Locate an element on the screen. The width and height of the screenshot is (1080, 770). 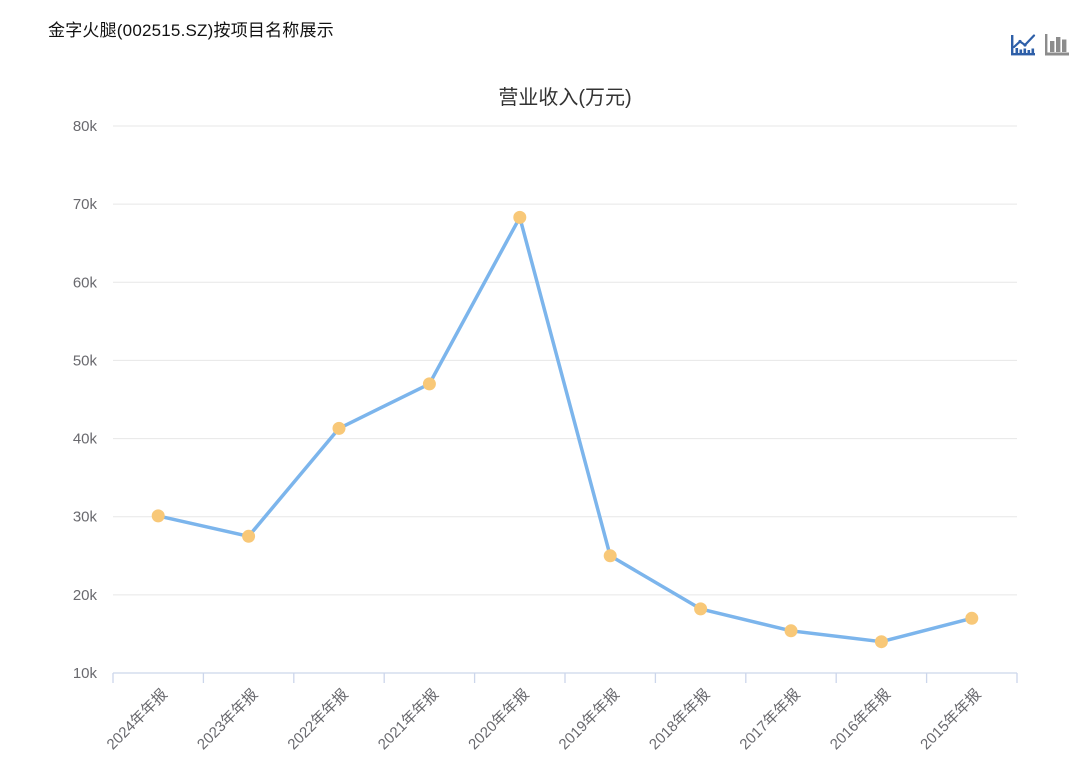
data-point-2015年年报 is located at coordinates (972, 618).